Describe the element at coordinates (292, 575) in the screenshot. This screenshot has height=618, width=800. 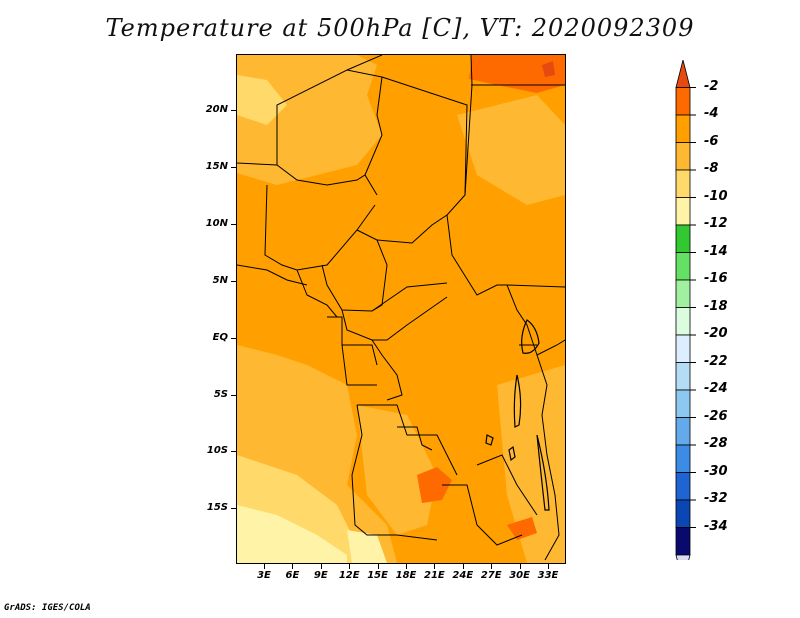
I see `lon-tick-label: 6E` at that location.